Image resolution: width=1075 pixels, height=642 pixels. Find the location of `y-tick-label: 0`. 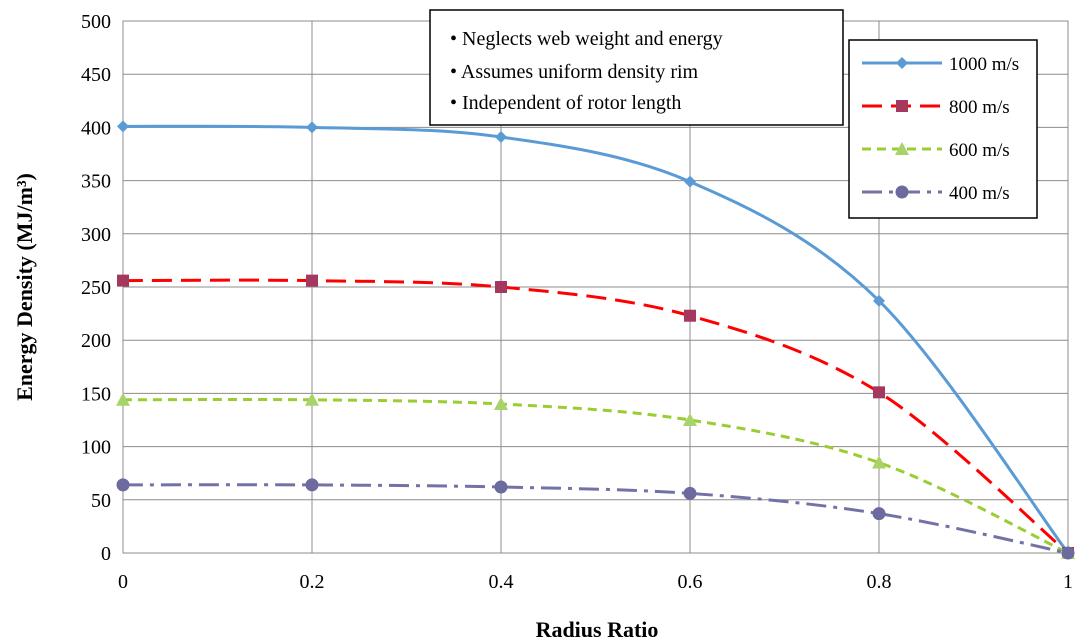

y-tick-label: 0 is located at coordinates (106, 554).